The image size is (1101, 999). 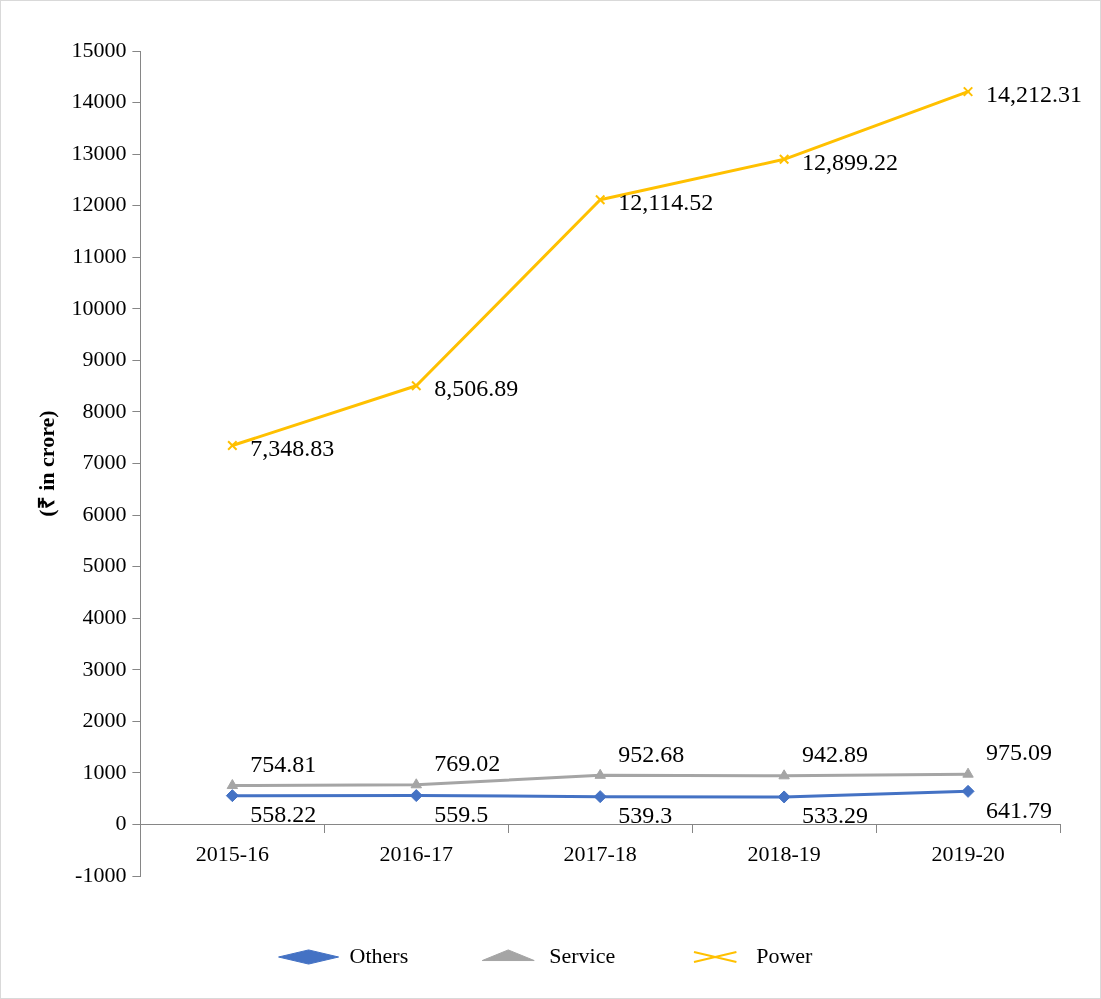 What do you see at coordinates (99, 307) in the screenshot?
I see `y-tick-label: 10000` at bounding box center [99, 307].